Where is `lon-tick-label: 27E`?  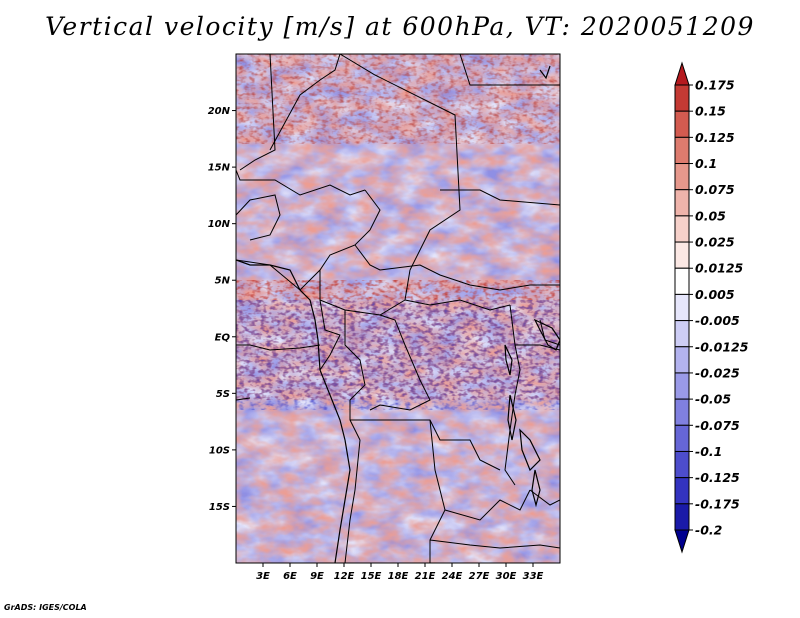 lon-tick-label: 27E is located at coordinates (479, 576).